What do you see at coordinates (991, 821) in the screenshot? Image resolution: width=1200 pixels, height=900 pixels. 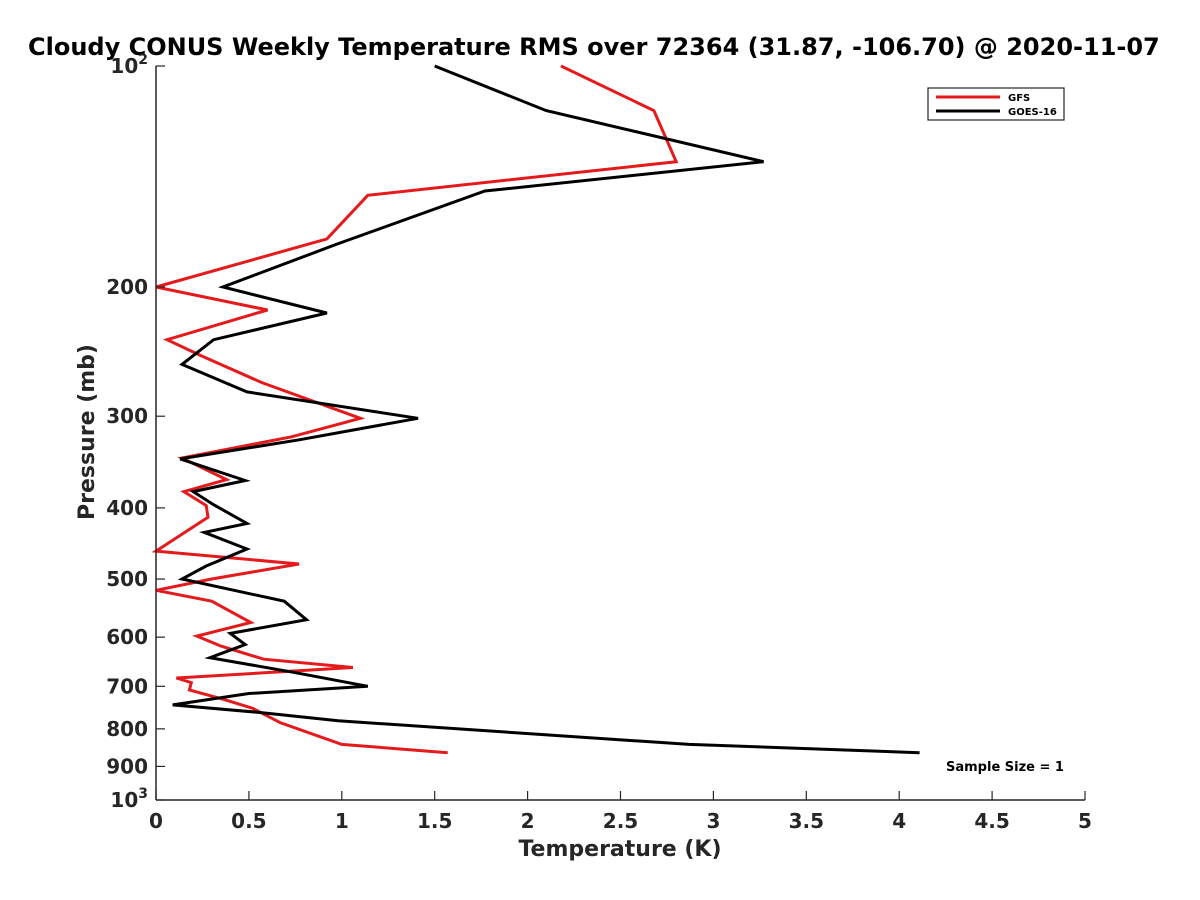 I see `x-tick-label: 4.5` at bounding box center [991, 821].